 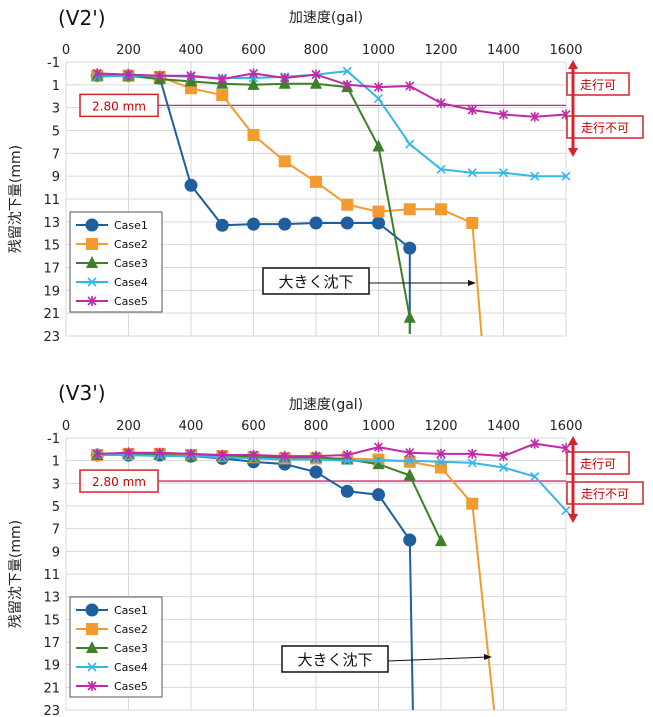 What do you see at coordinates (438, 659) in the screenshot?
I see `callout-arrow` at bounding box center [438, 659].